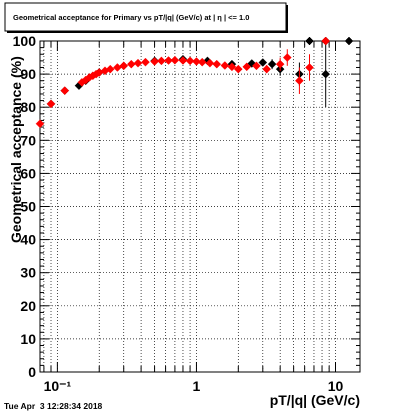  I want to click on y-tick-label: 40, so click(28, 240).